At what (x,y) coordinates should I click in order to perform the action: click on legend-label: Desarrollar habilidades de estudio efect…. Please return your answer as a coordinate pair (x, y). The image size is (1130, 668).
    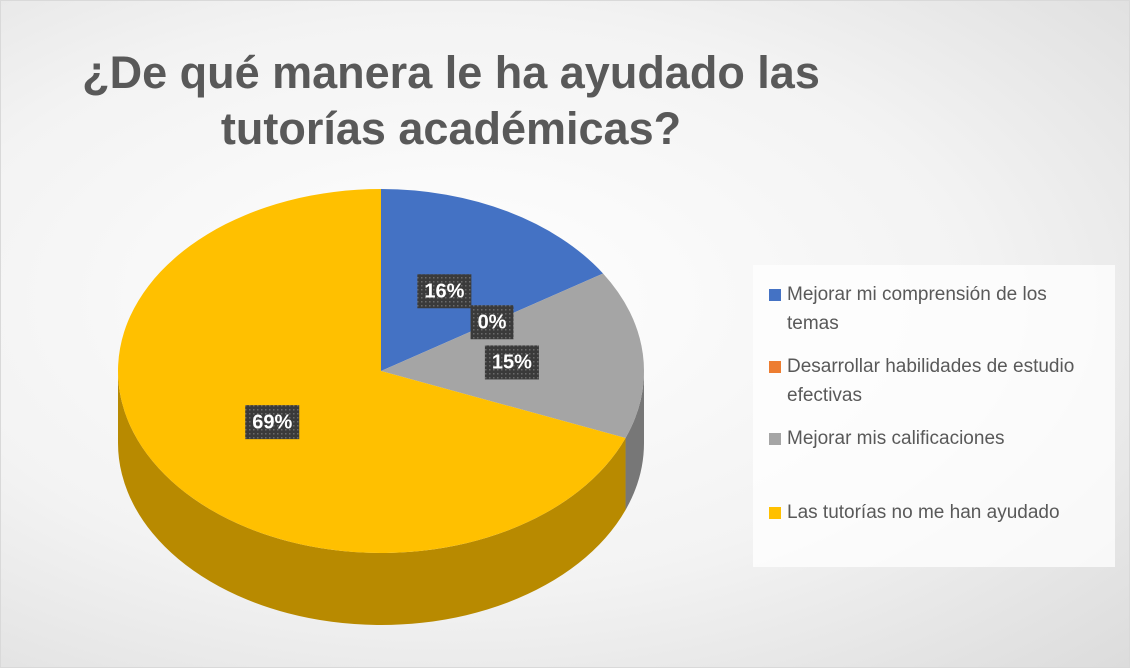
    Looking at the image, I should click on (931, 381).